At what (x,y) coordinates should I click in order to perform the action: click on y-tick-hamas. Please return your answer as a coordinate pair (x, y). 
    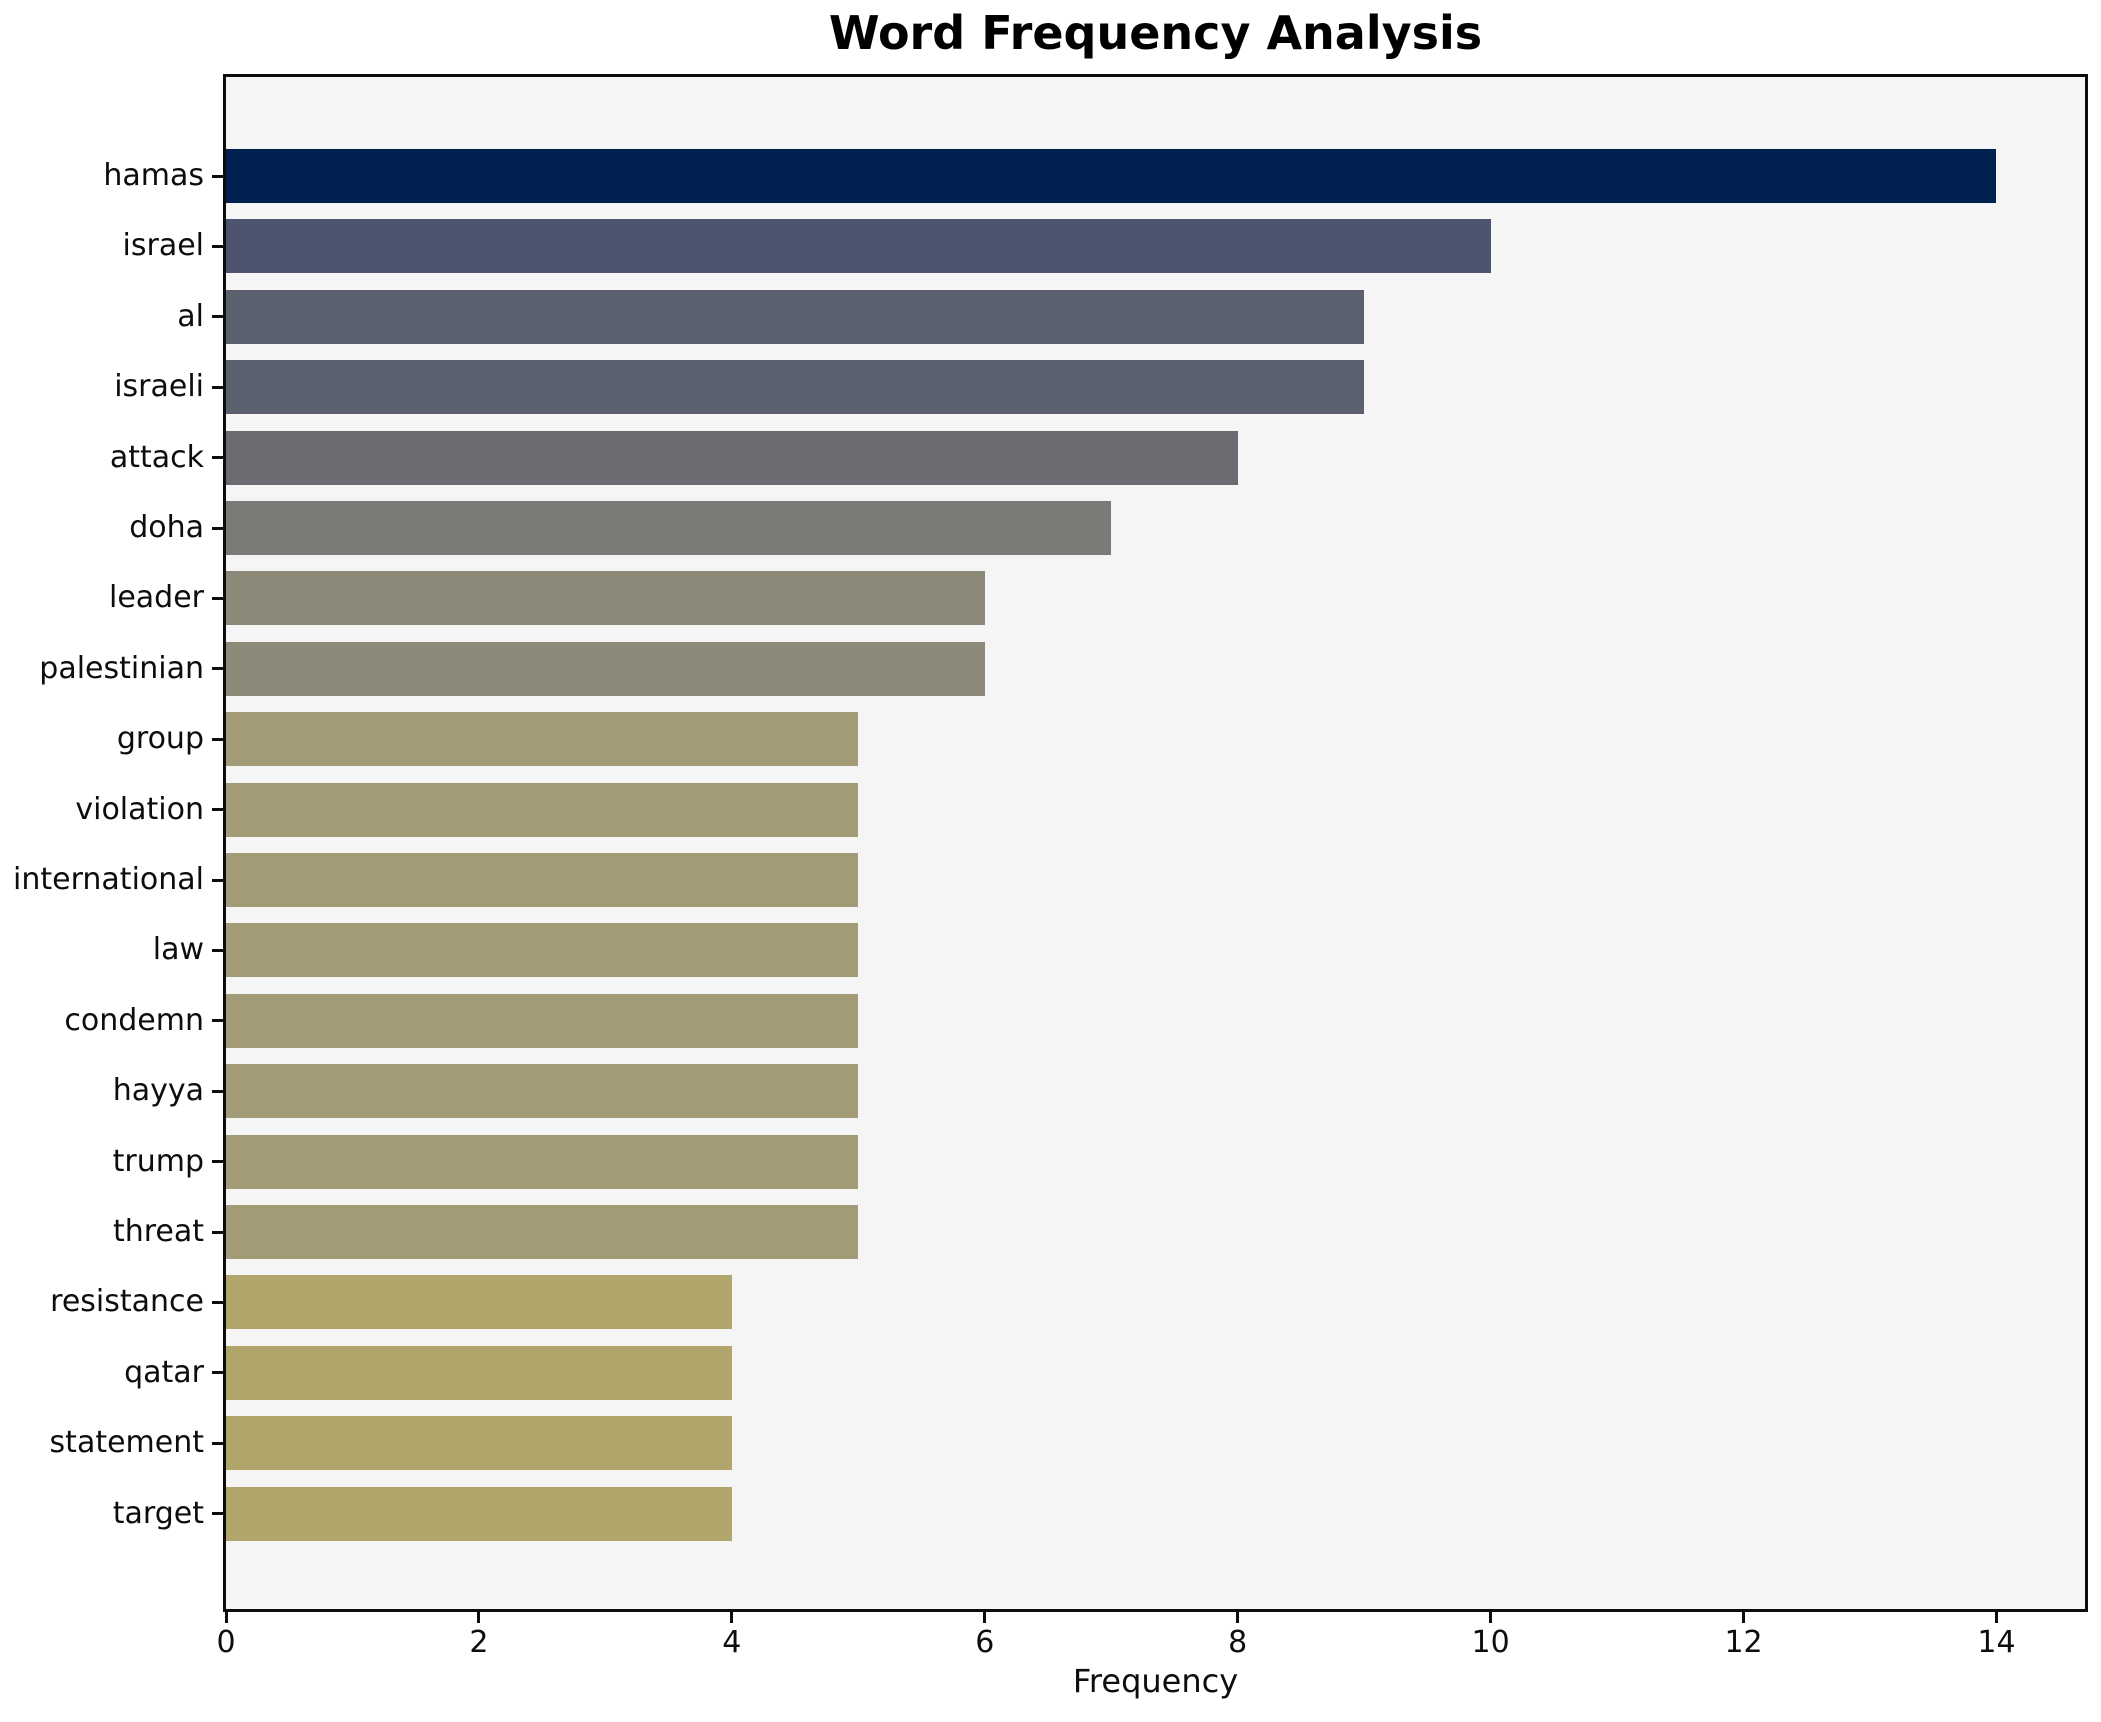
    Looking at the image, I should click on (217, 176).